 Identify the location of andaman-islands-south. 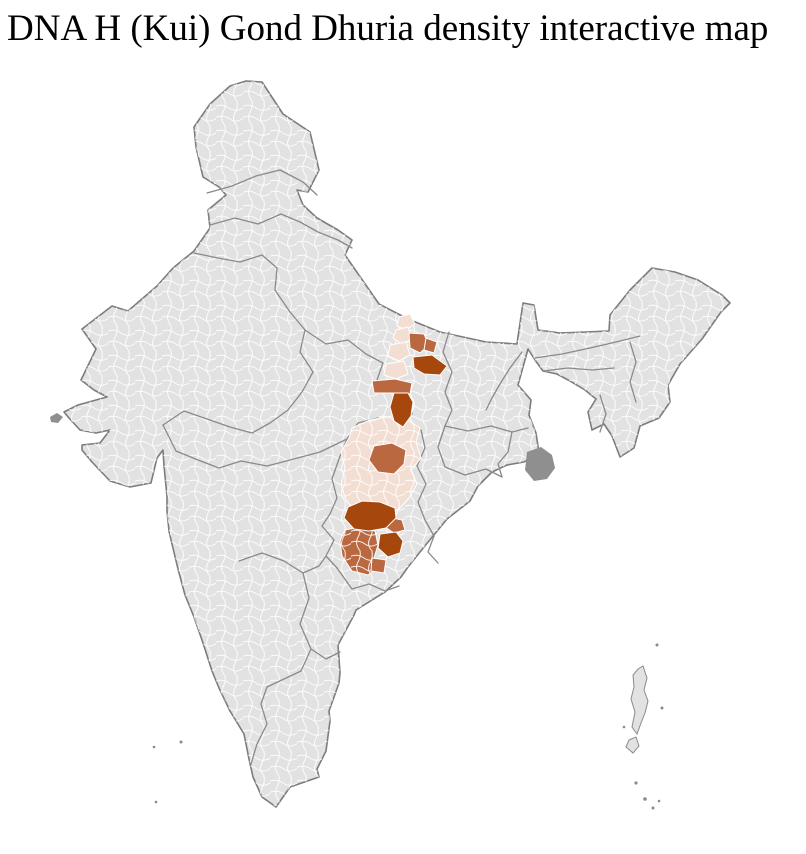
(632, 745).